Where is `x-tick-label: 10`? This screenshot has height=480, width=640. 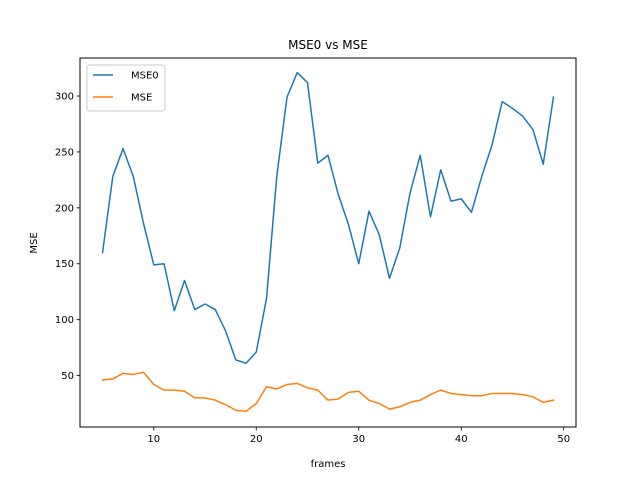 x-tick-label: 10 is located at coordinates (153, 439).